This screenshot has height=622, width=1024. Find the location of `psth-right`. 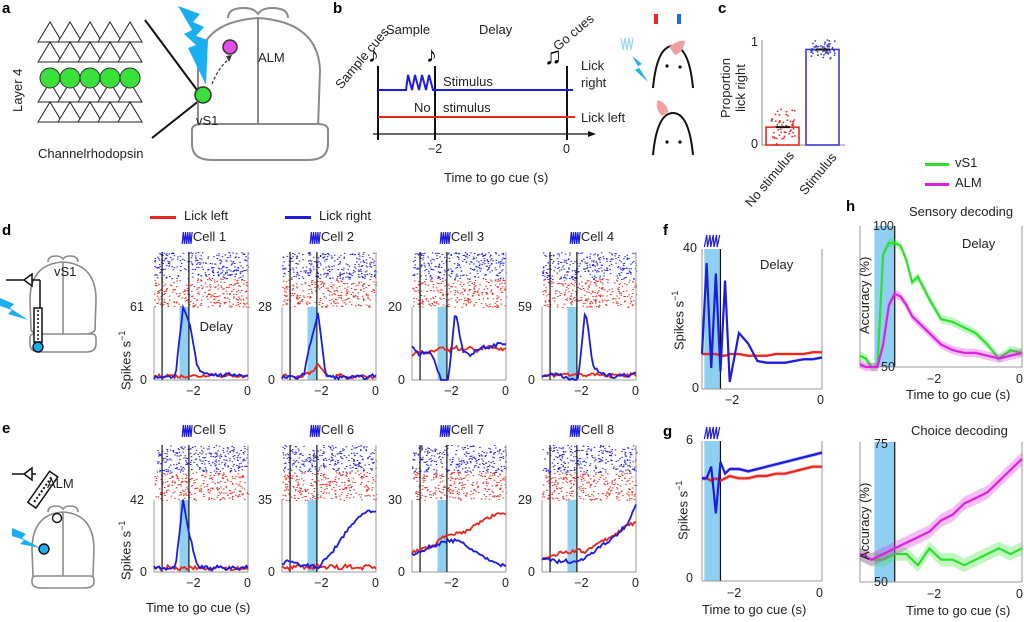

psth-right is located at coordinates (459, 552).